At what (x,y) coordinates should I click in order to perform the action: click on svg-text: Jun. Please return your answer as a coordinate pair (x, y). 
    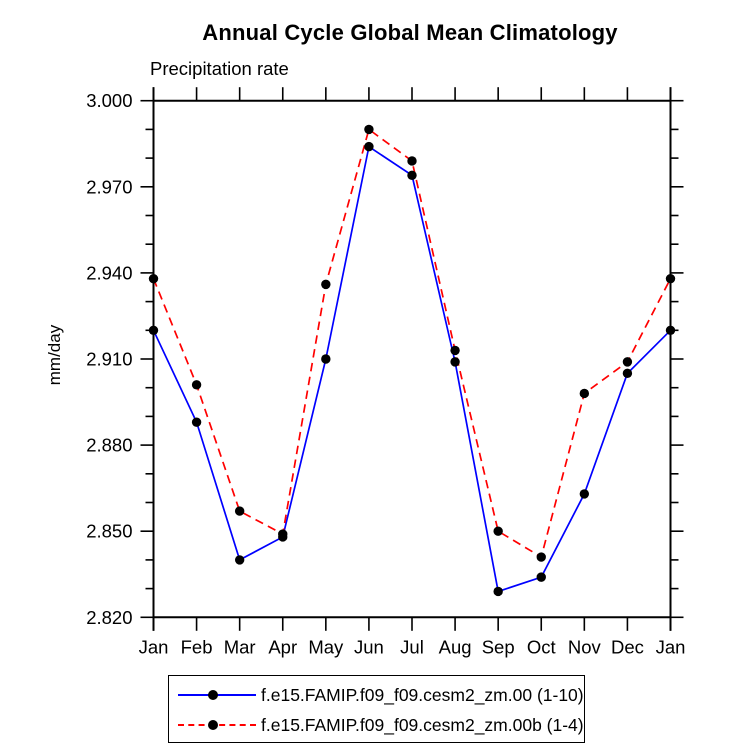
    Looking at the image, I should click on (369, 646).